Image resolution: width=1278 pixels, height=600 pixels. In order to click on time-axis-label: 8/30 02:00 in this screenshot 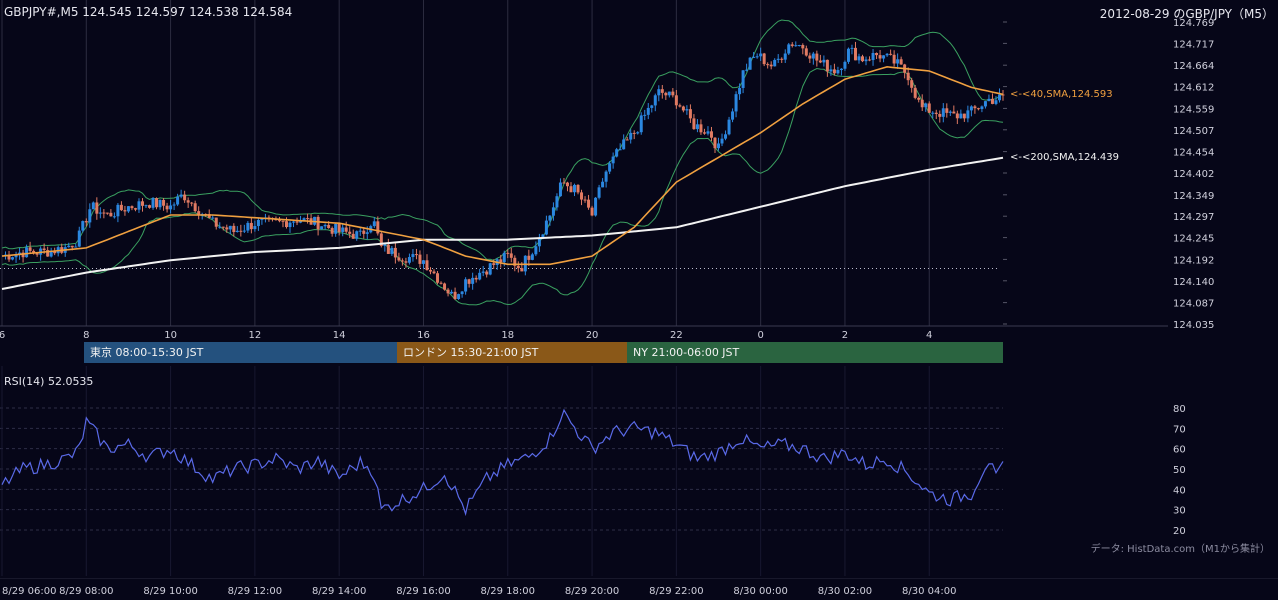, I will do `click(845, 591)`.